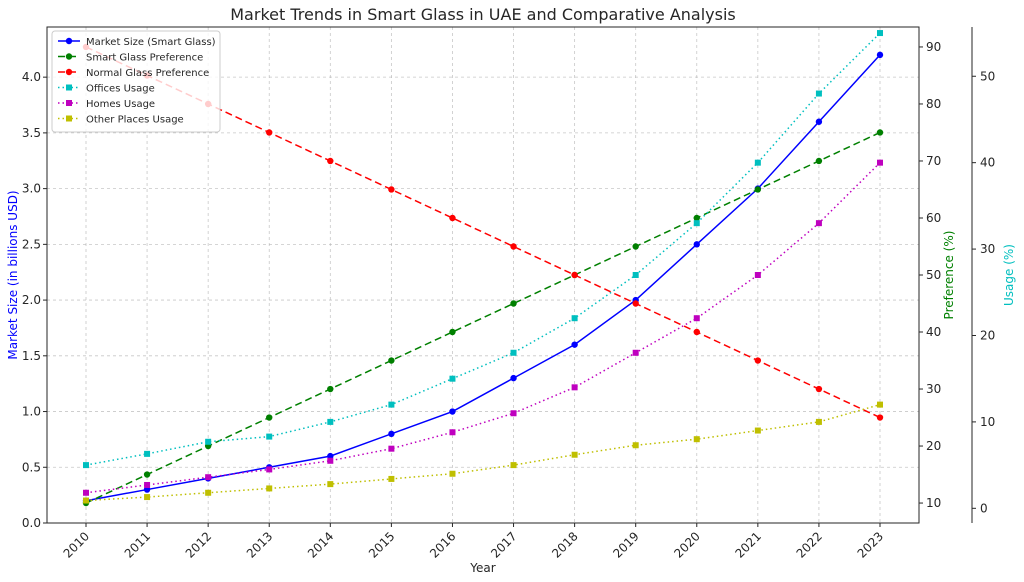 This screenshot has width=1024, height=582. Describe the element at coordinates (31, 244) in the screenshot. I see `y-tick-label-market: 2.5` at that location.